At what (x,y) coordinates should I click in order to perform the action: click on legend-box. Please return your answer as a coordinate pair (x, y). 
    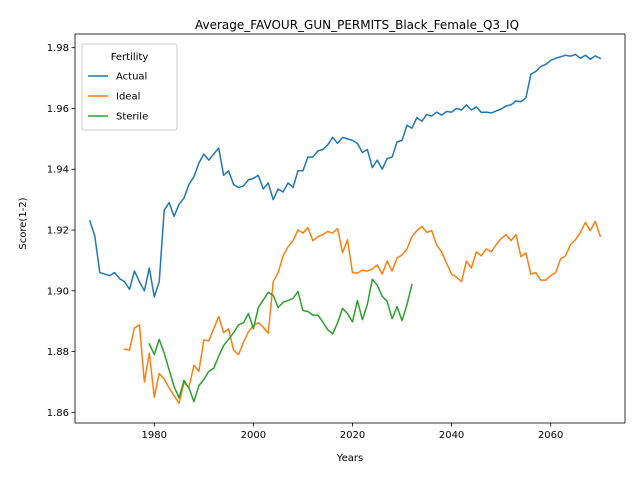
    Looking at the image, I should click on (129, 87).